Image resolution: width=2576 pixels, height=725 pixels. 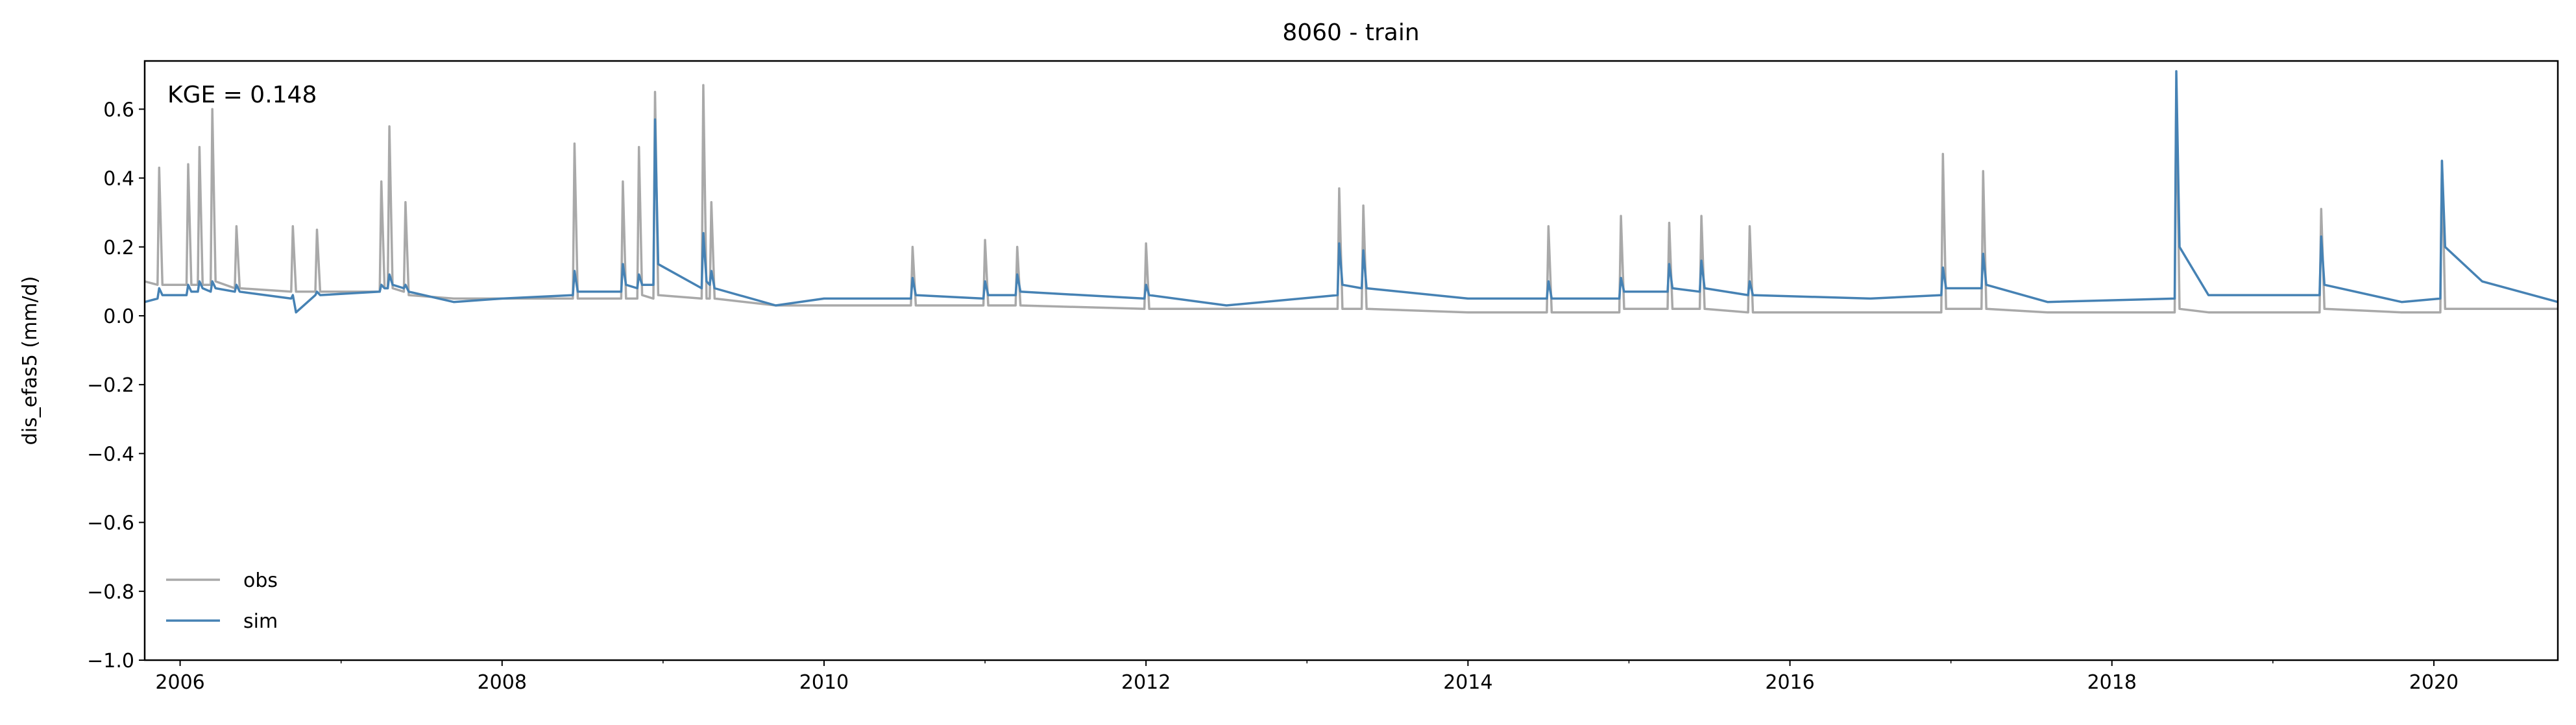 I want to click on x-tick-label: 2016, so click(x=1789, y=682).